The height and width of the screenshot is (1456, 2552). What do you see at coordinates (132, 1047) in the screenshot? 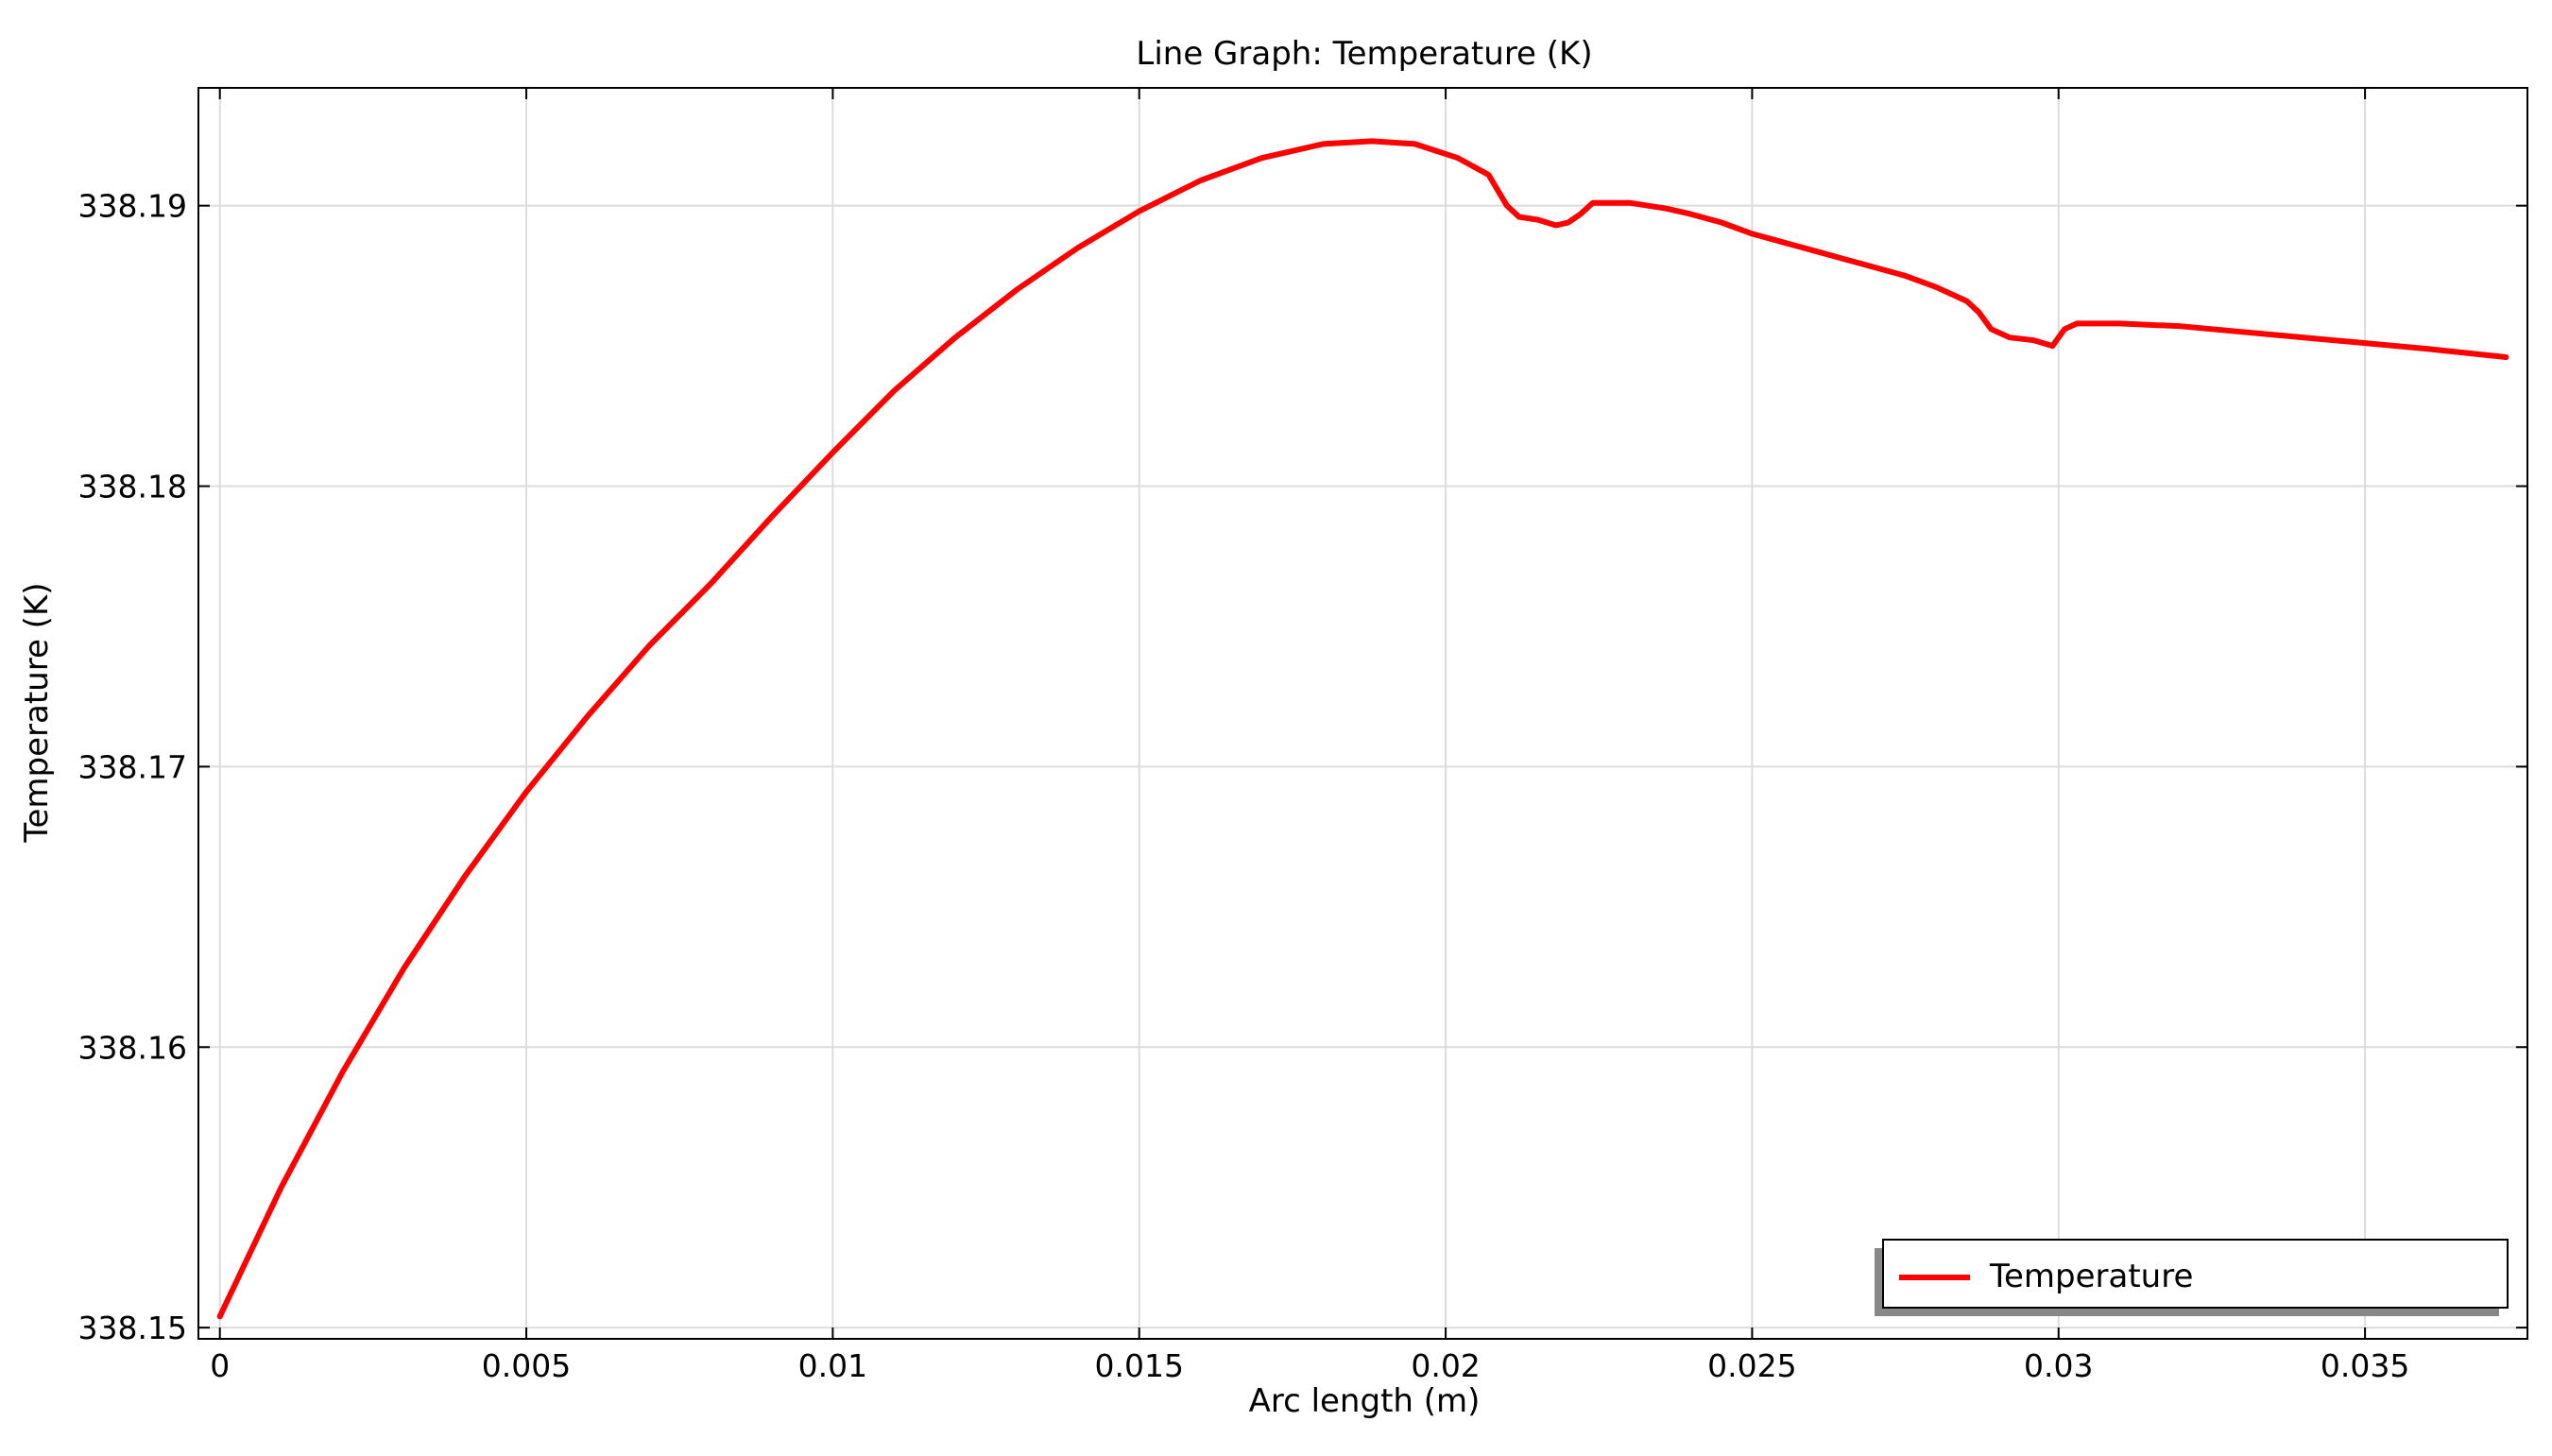
I see `y-tick-label: 338.16` at bounding box center [132, 1047].